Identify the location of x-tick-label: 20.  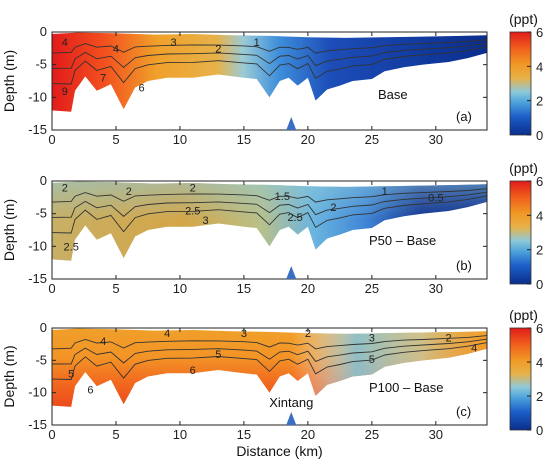
(308, 139).